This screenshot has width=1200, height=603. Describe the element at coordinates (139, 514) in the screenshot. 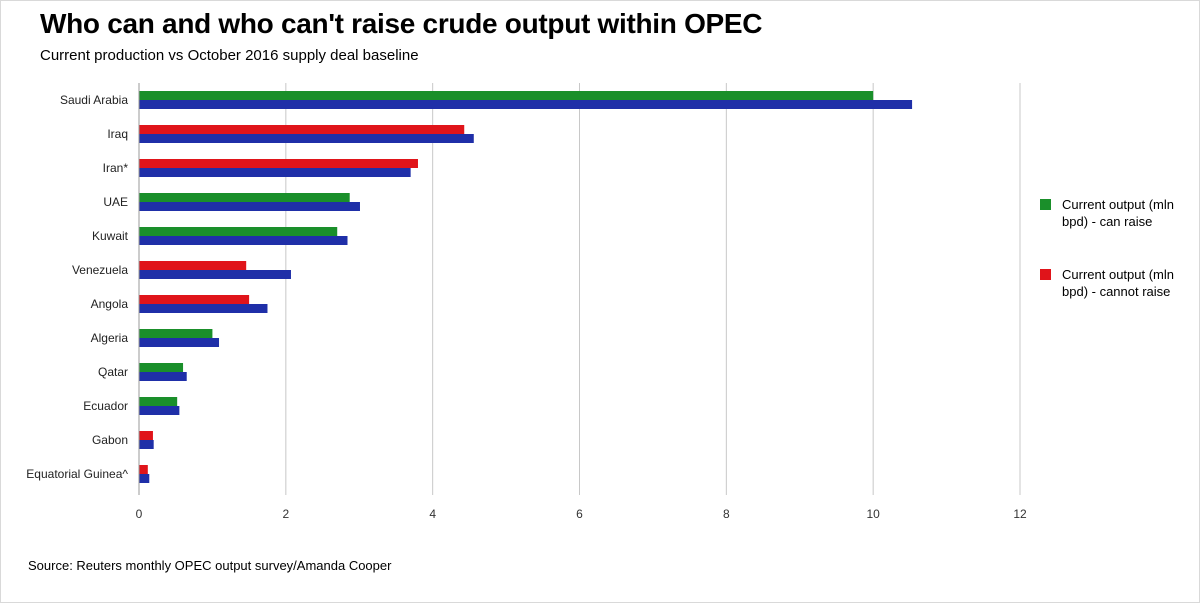

I see `x-tick-label: 0` at that location.